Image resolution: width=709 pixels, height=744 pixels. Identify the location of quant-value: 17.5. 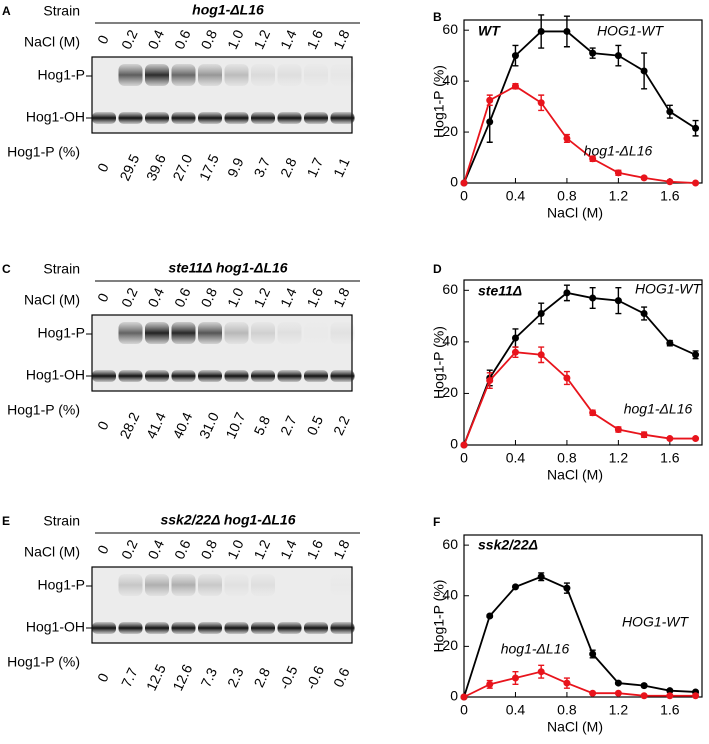
(209, 168).